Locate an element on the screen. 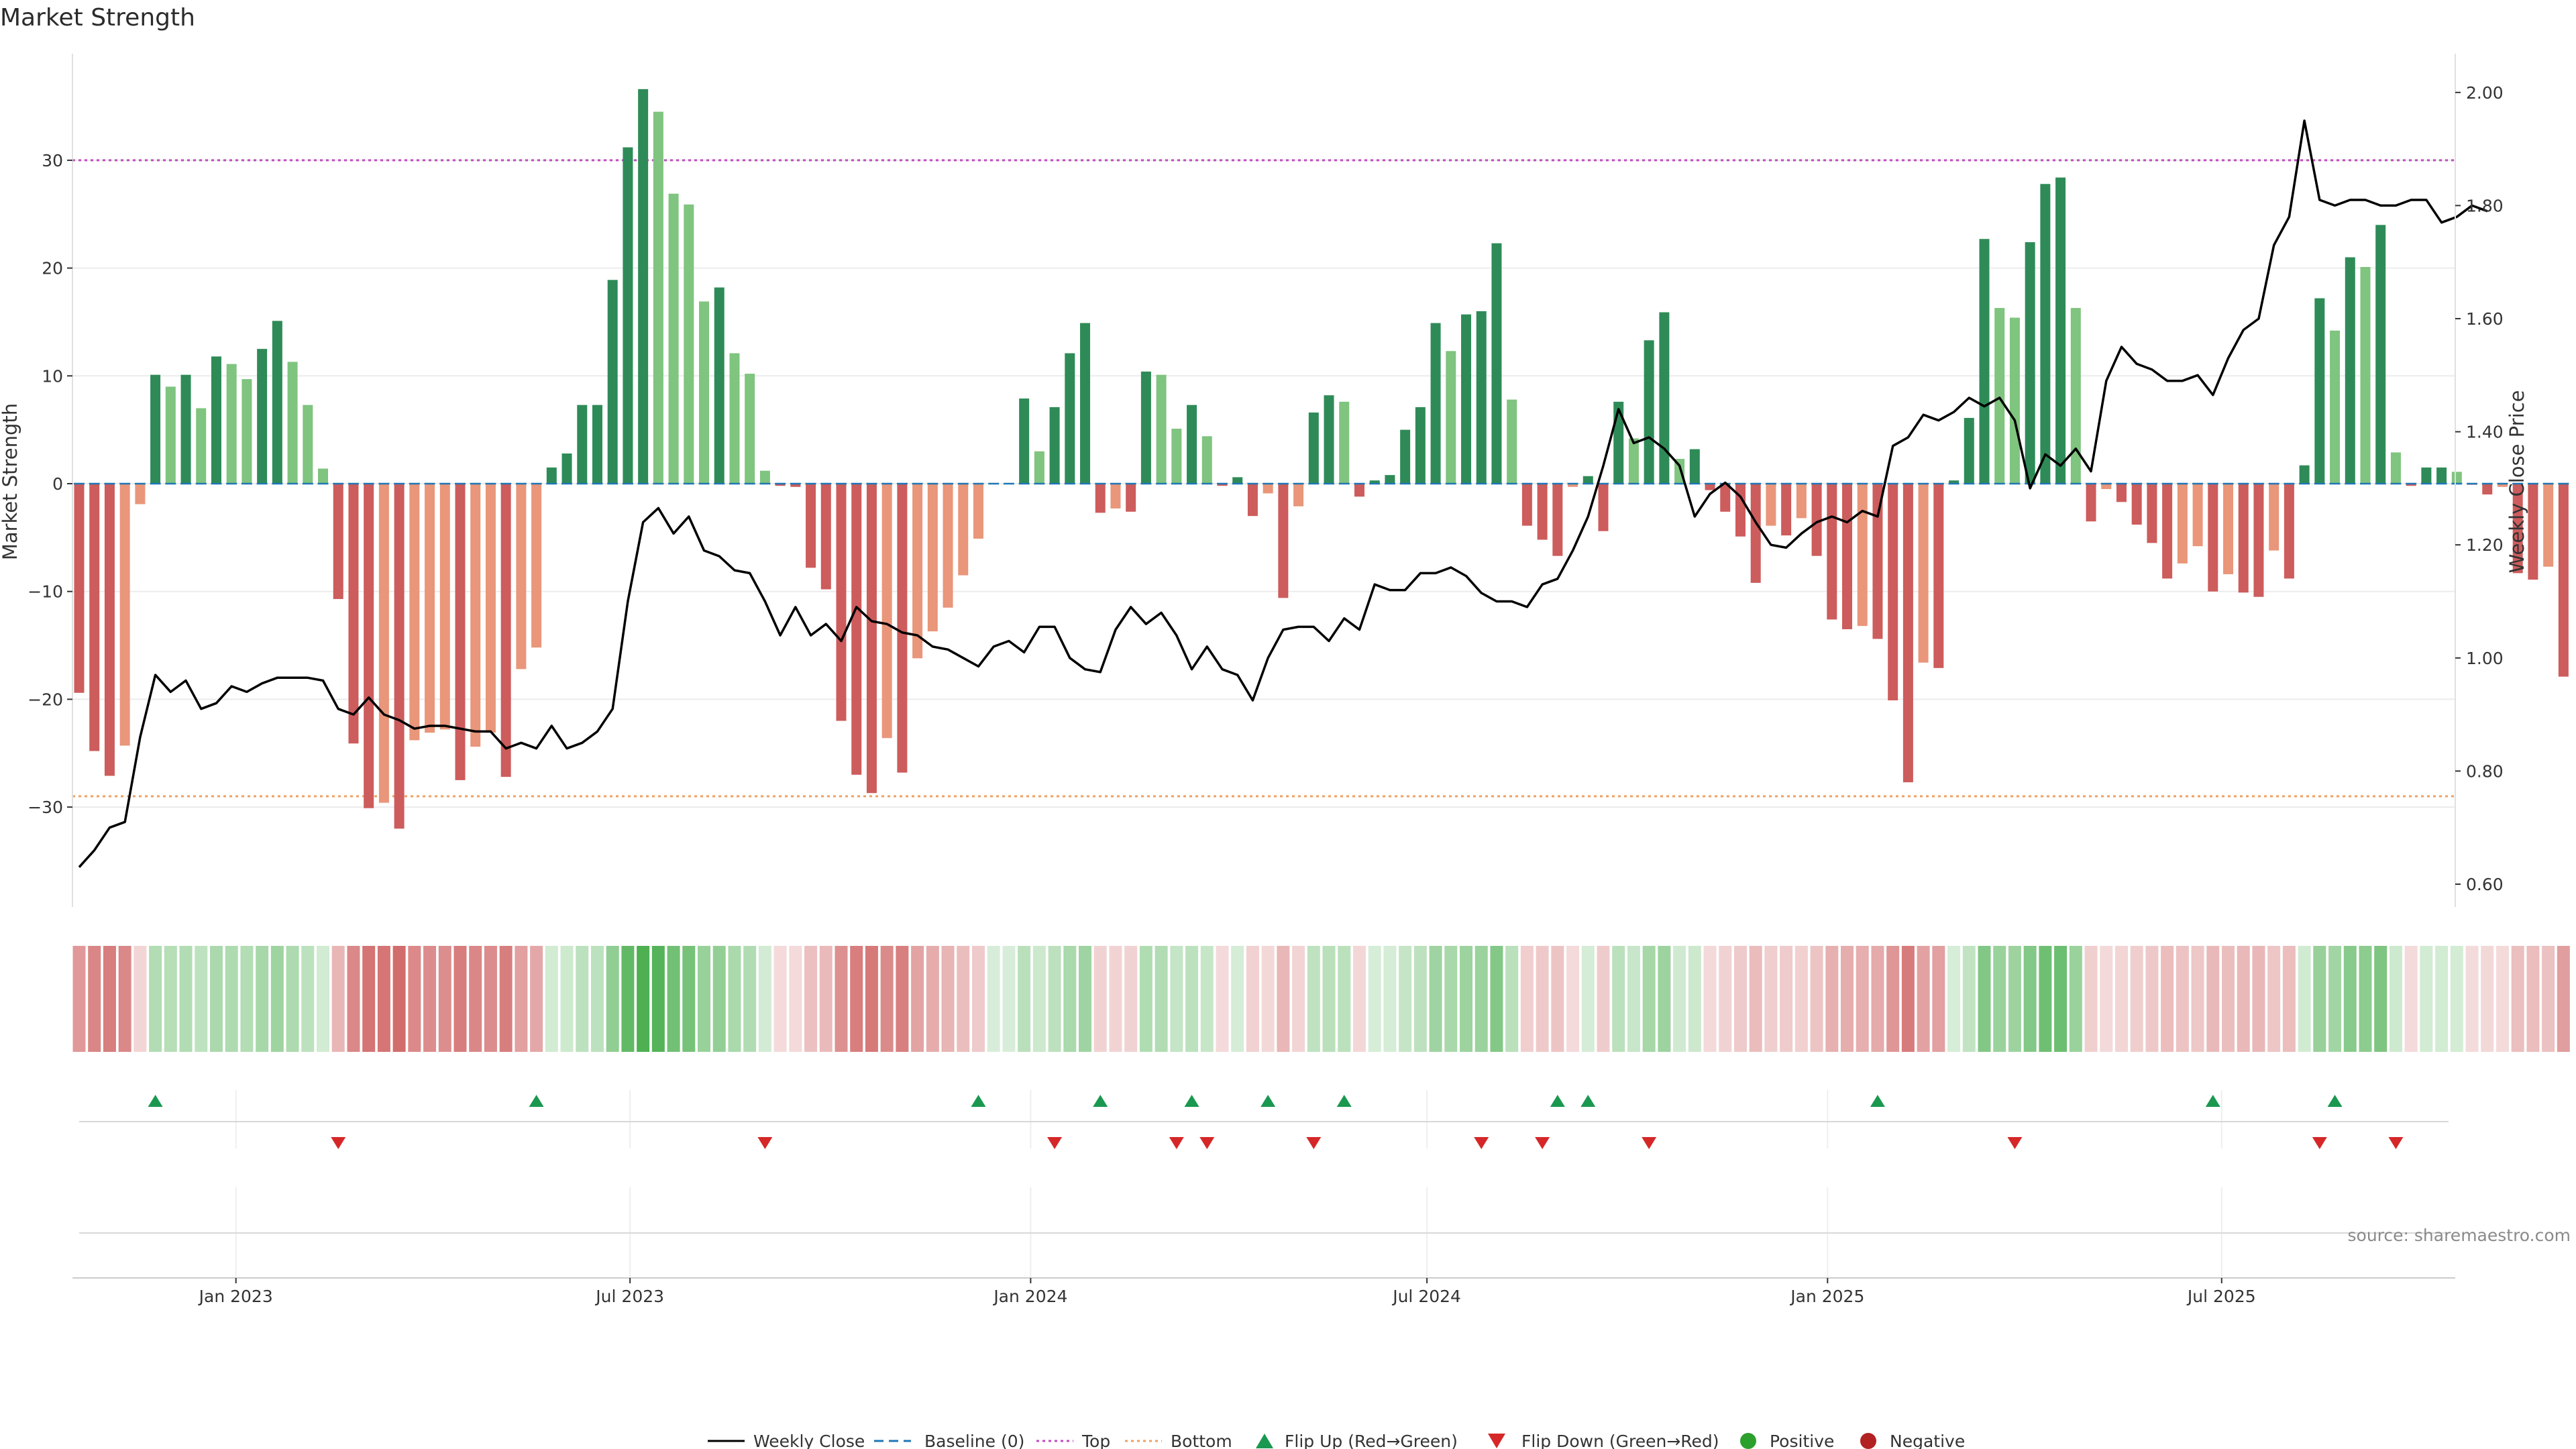 This screenshot has height=1449, width=2576. x-tick-label: Jul 2024 is located at coordinates (1426, 1296).